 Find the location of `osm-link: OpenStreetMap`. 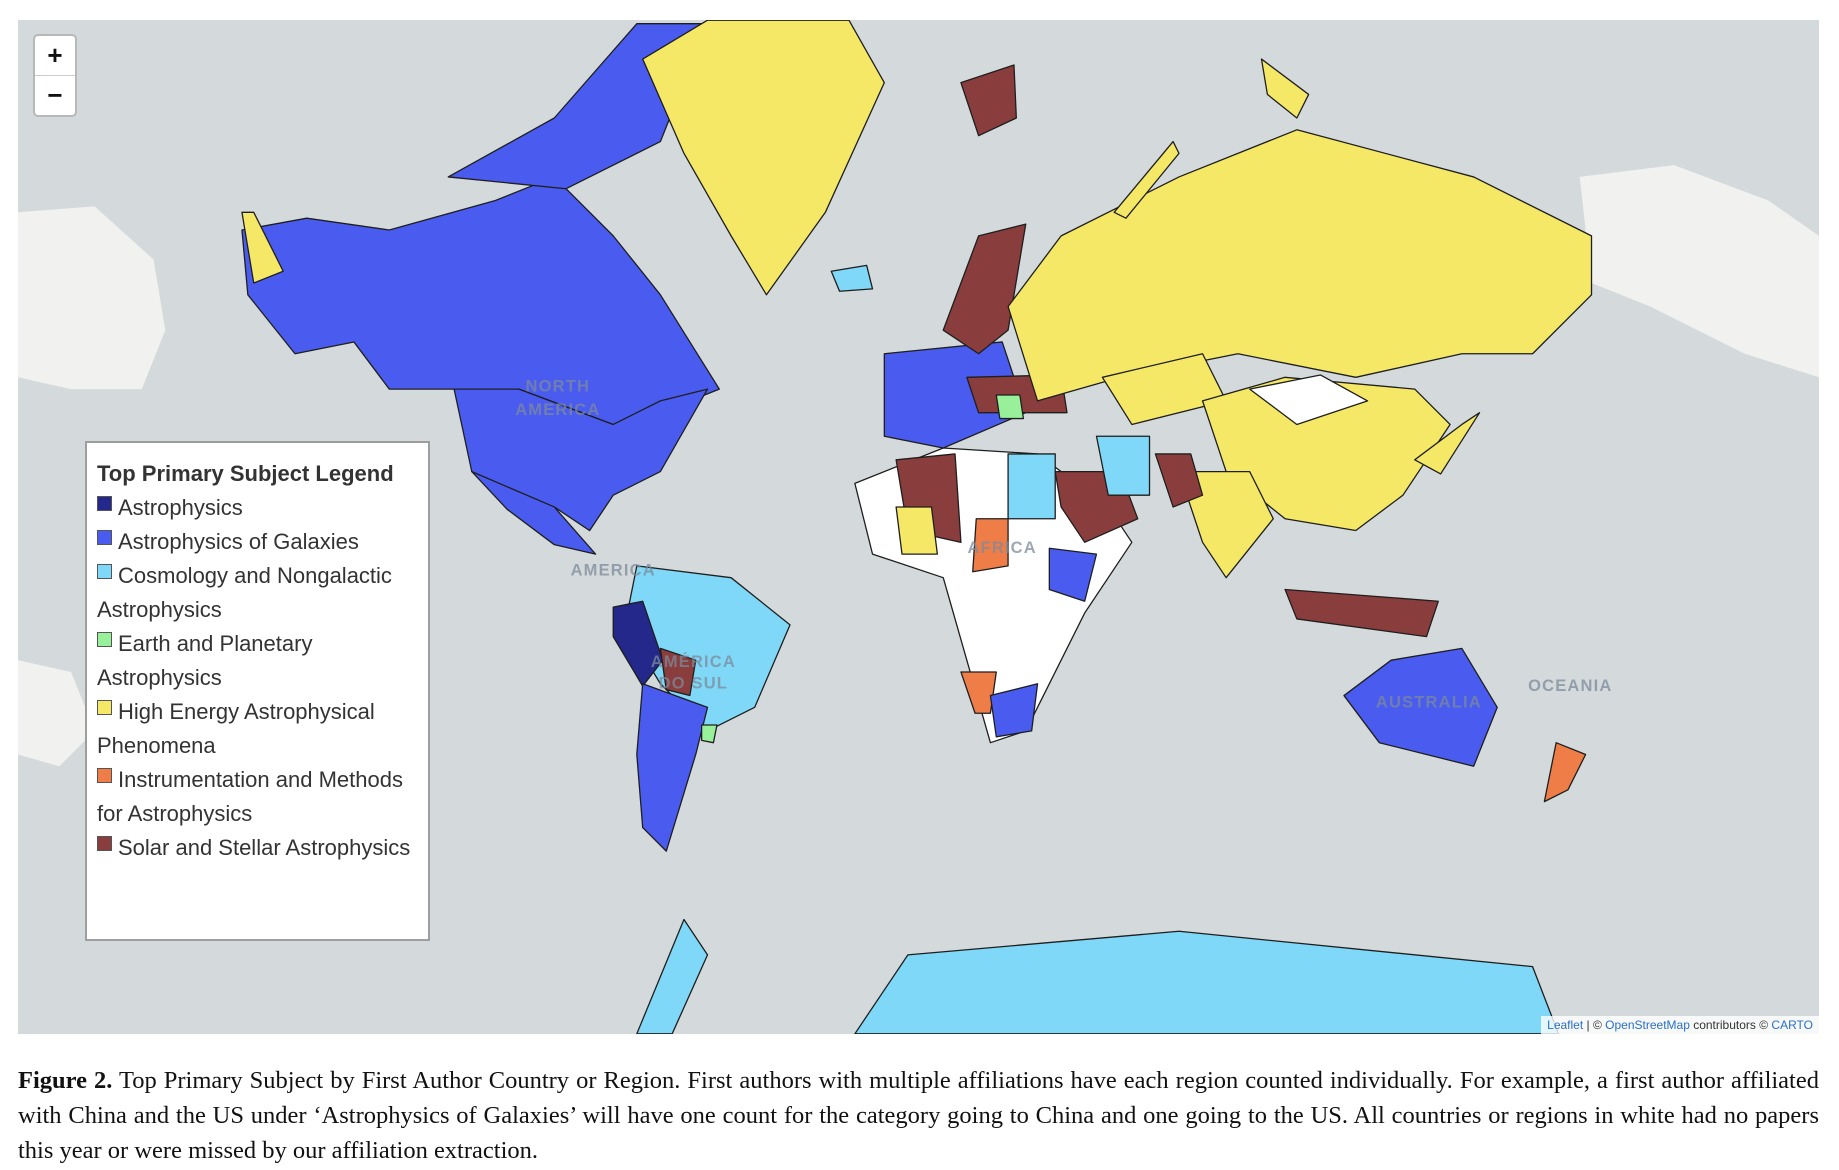

osm-link: OpenStreetMap is located at coordinates (1647, 1025).